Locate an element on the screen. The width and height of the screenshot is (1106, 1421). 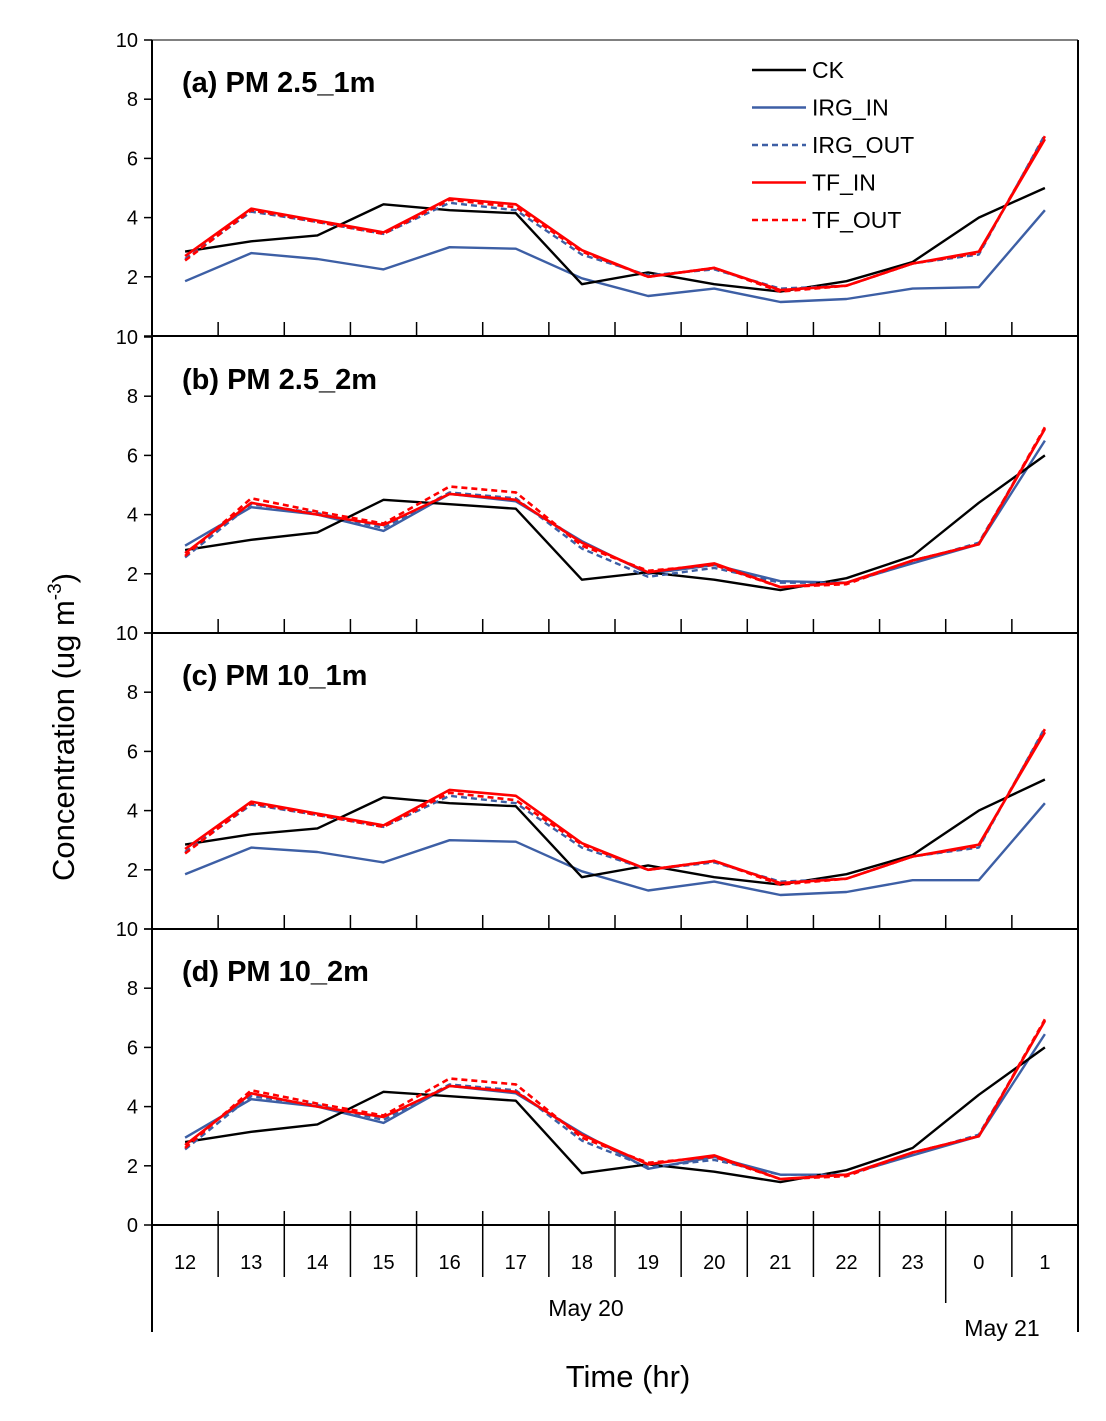
y-axis-label-close: ) is located at coordinates (63, 578).